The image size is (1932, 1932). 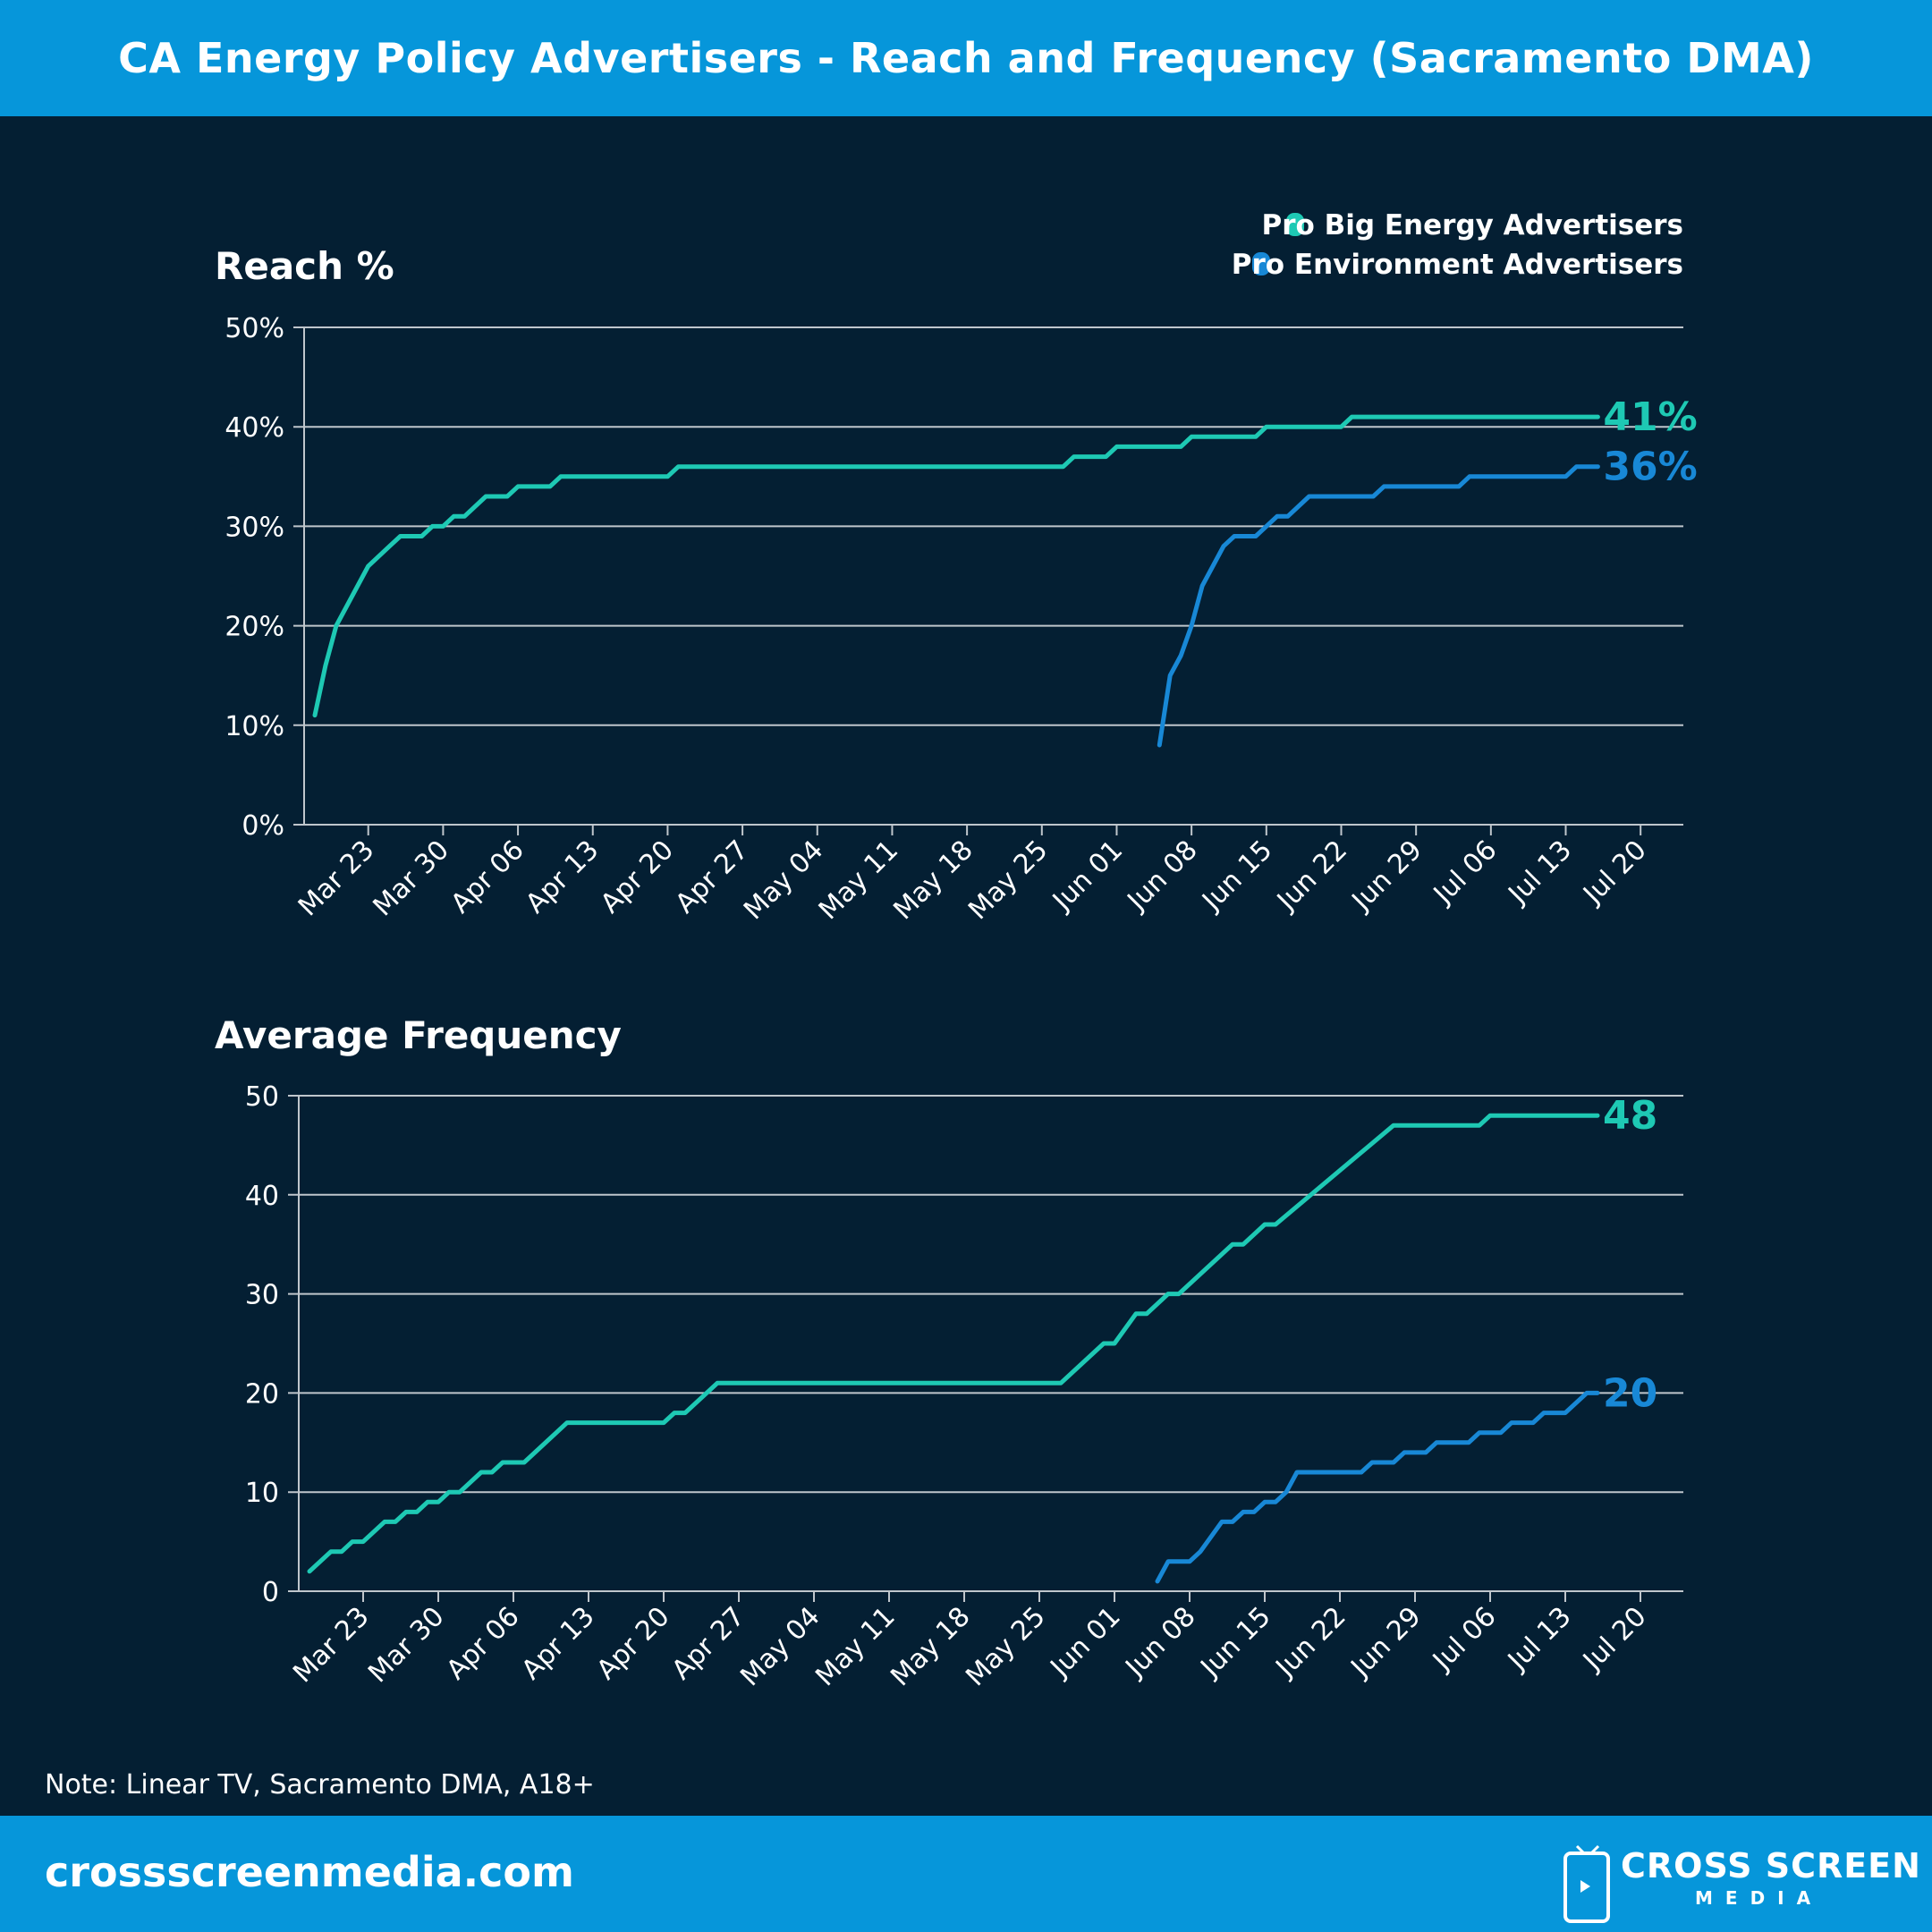 What do you see at coordinates (262, 1394) in the screenshot?
I see `y-tick-label: 20` at bounding box center [262, 1394].